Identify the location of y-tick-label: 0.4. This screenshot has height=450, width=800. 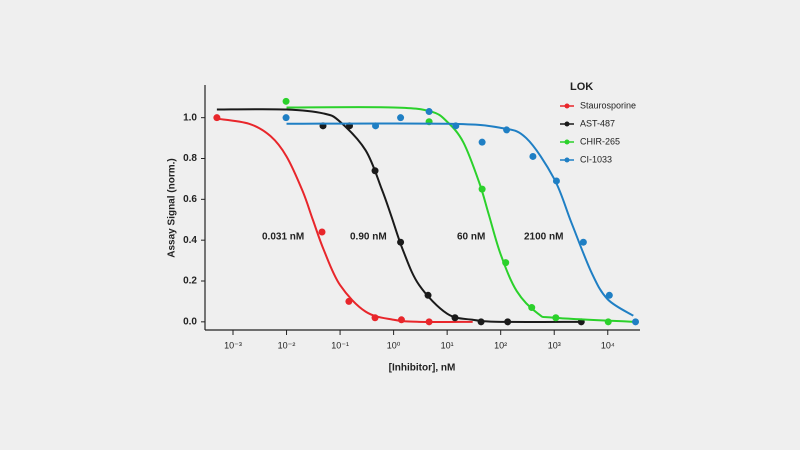
(190, 240).